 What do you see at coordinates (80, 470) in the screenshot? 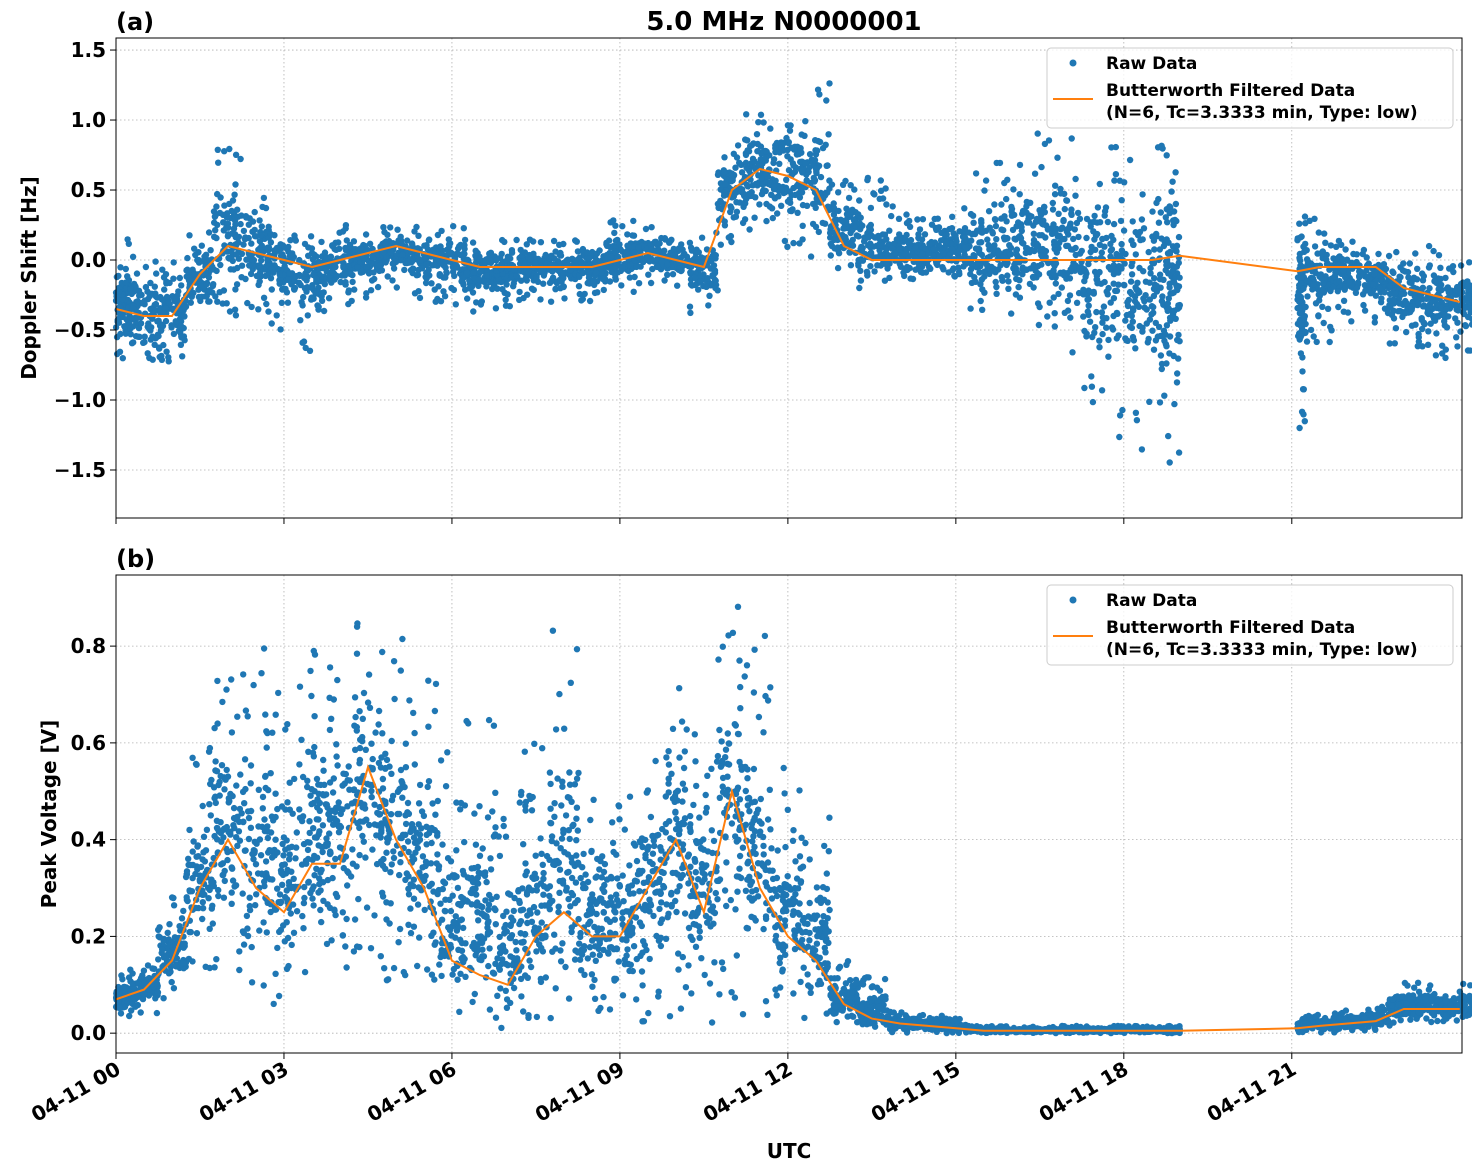
I see `y-tick-label: −1.5` at bounding box center [80, 470].